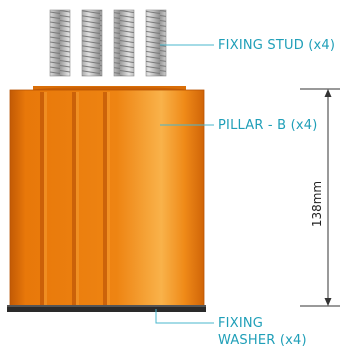 This screenshot has height=353, width=342. Describe the element at coordinates (328, 302) in the screenshot. I see `dimension-arrow-bottom` at that location.